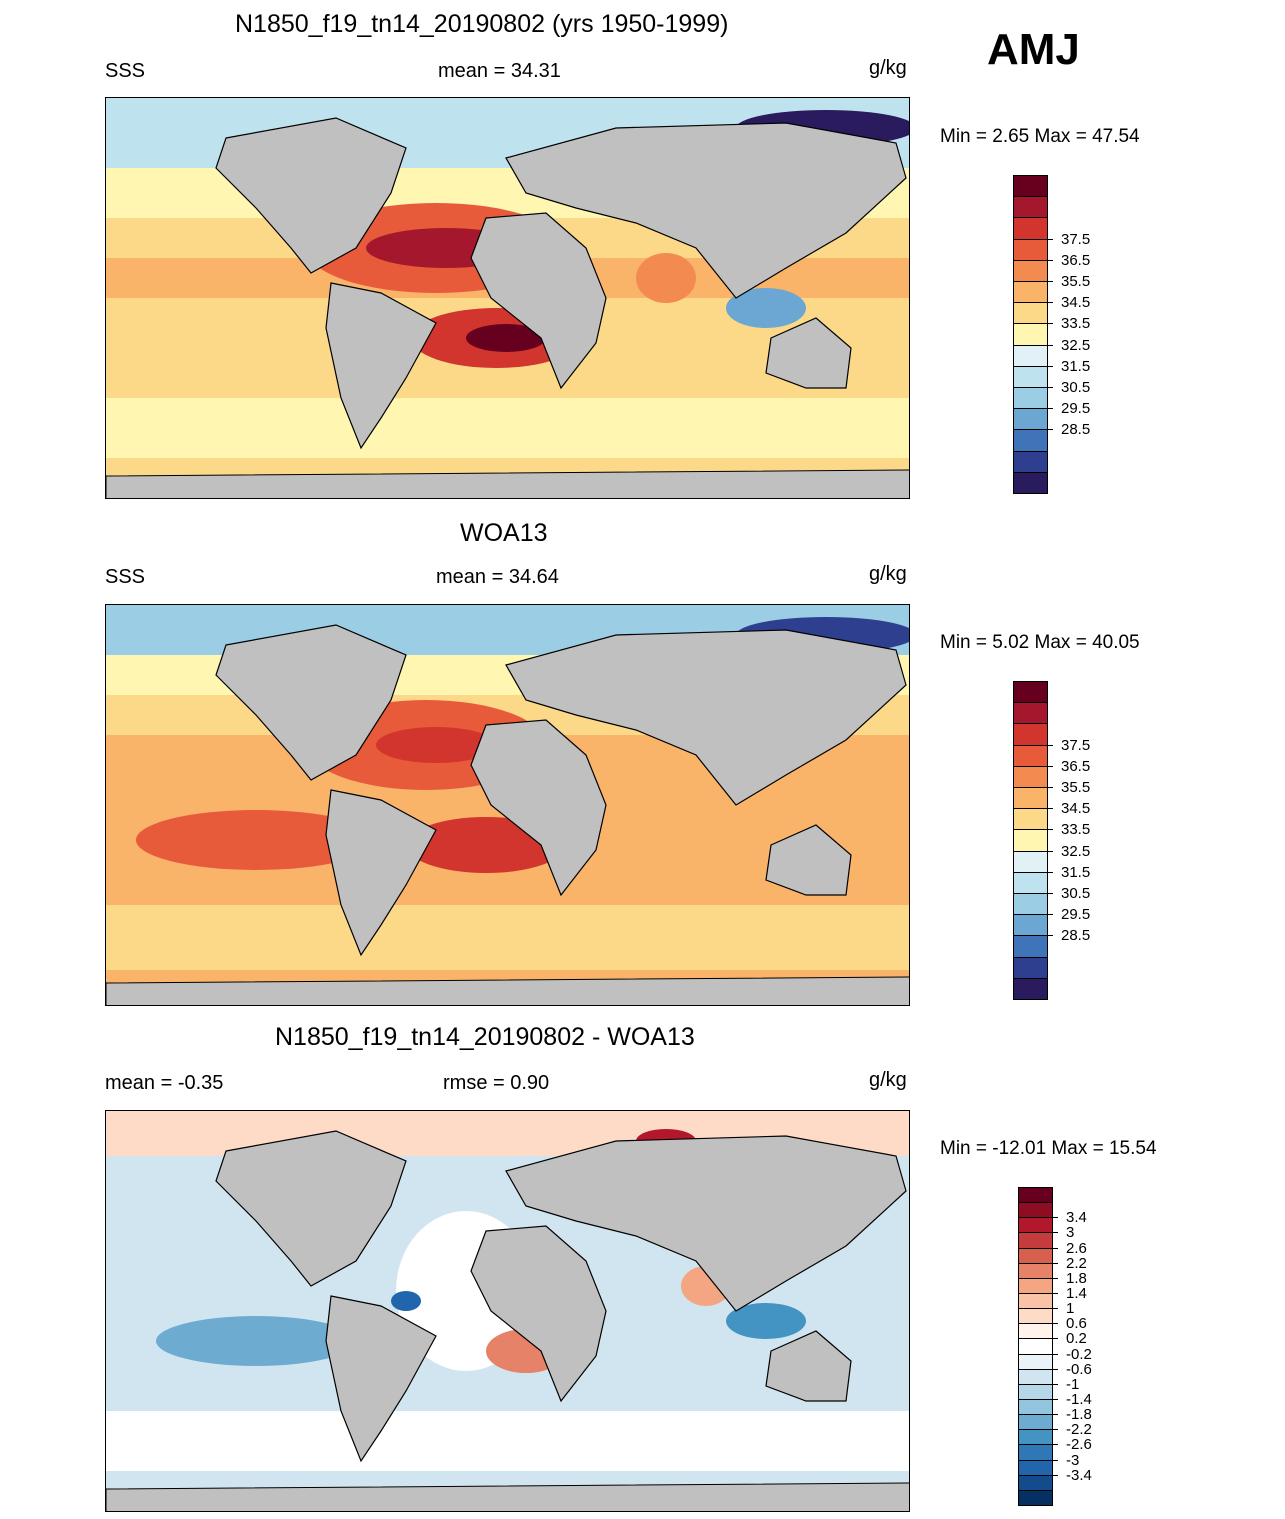  I want to click on colorbar-label: -1, so click(1073, 1384).